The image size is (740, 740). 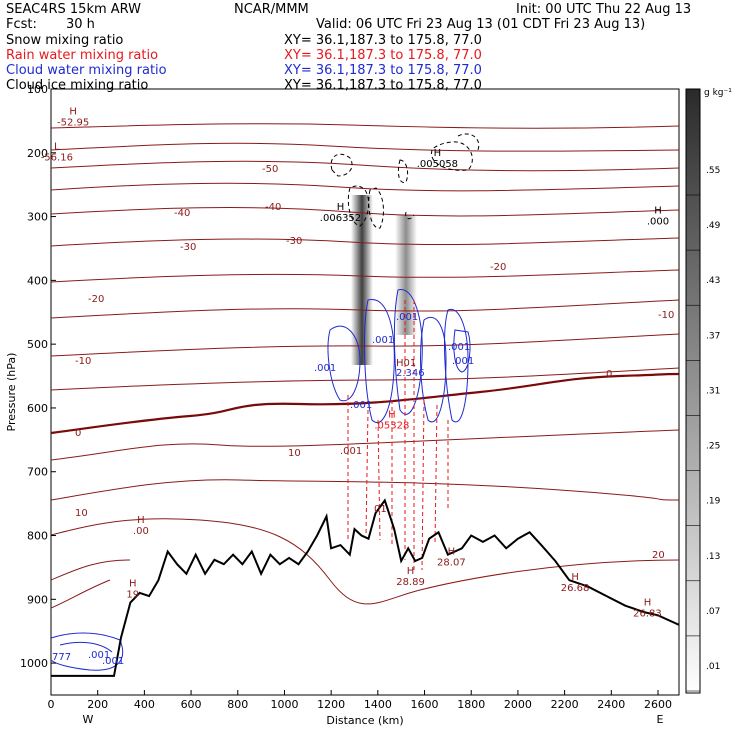 I want to click on cw-label-10: .001, so click(x=113, y=661).